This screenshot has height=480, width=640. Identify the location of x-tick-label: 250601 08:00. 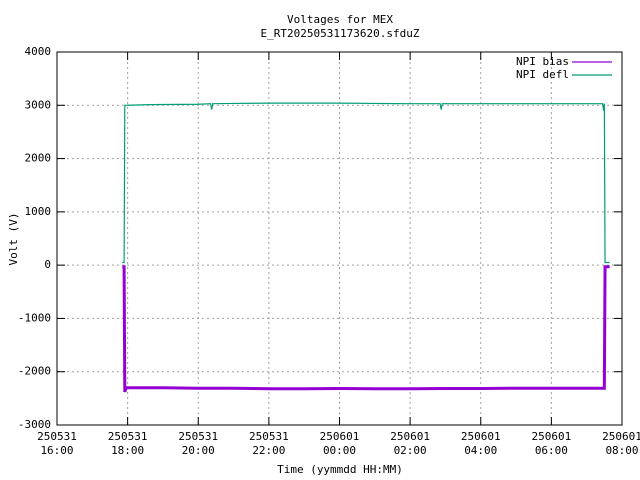
(621, 443).